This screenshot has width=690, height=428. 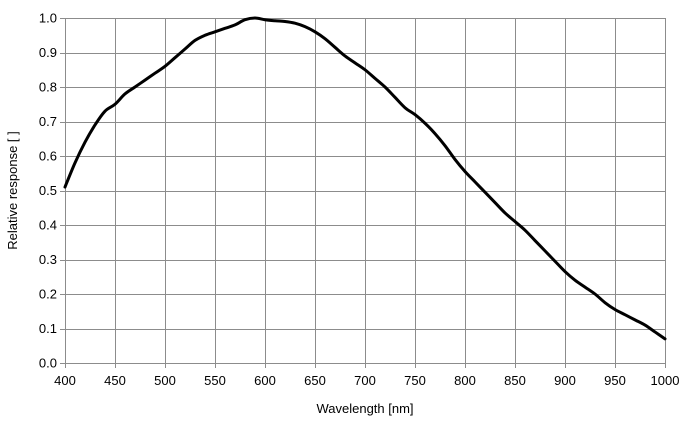 What do you see at coordinates (215, 380) in the screenshot?
I see `x-tick-label: 550` at bounding box center [215, 380].